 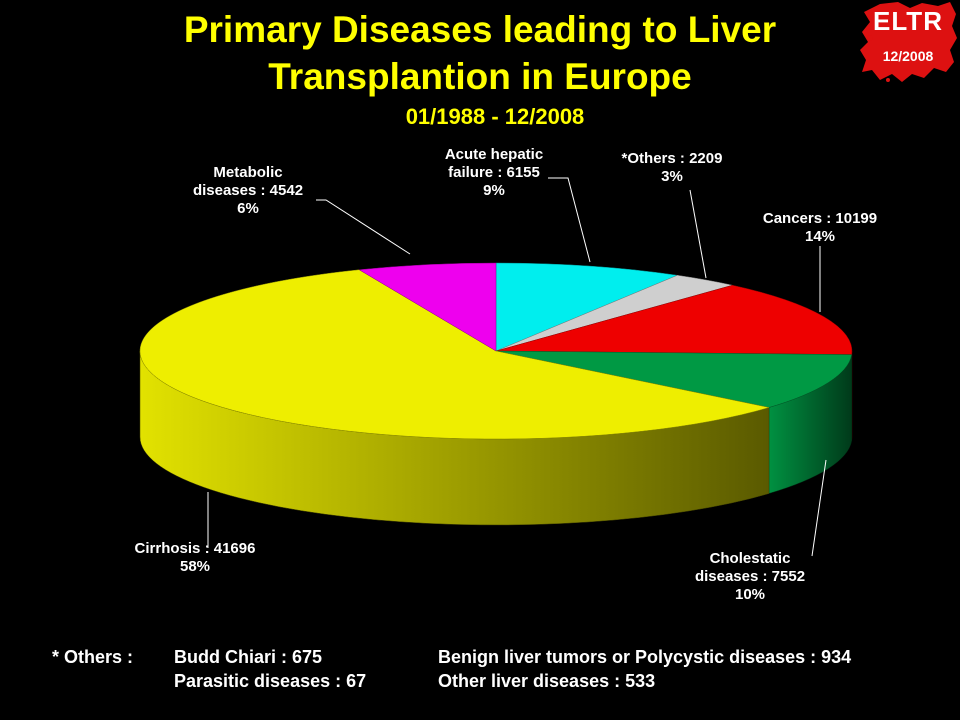 I want to click on label-line: diseases : 7552, so click(x=750, y=576).